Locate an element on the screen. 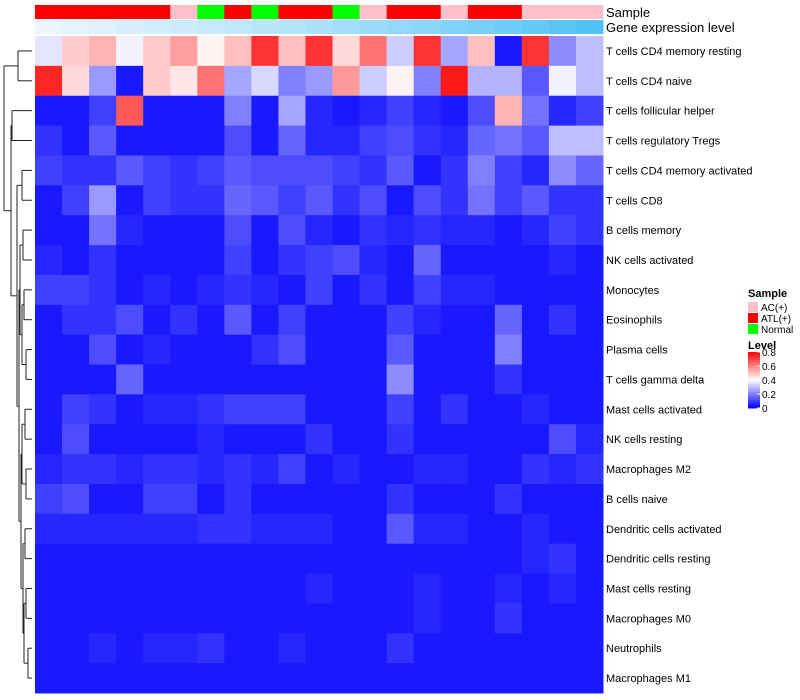 Image resolution: width=800 pixels, height=700 pixels. annotation-label-expression: Gene expression level is located at coordinates (670, 27).